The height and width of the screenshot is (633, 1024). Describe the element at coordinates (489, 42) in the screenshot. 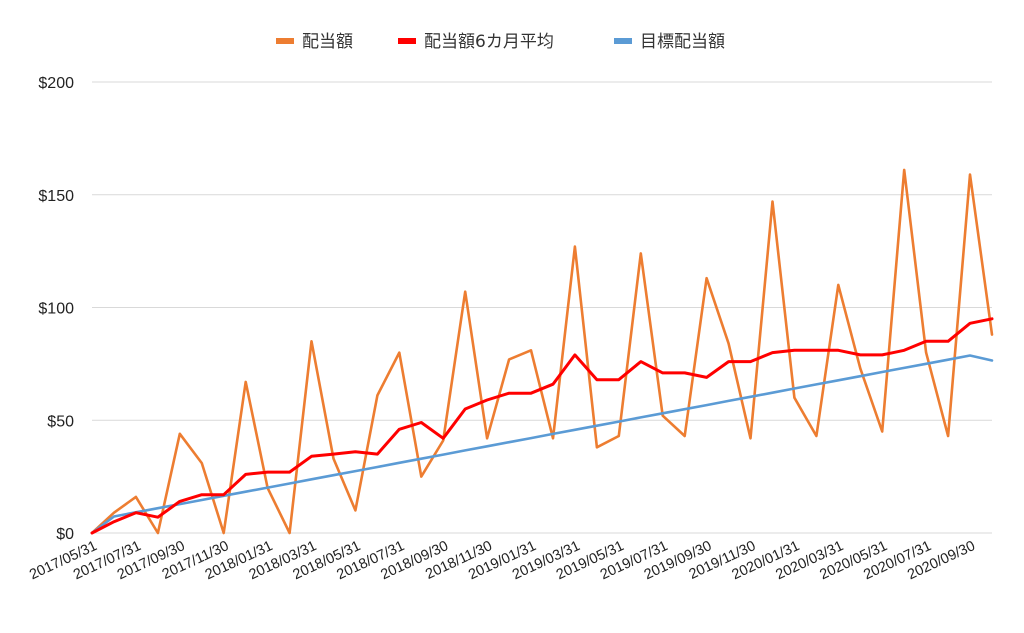

I see `legend-label: 配当額6カ月平均` at that location.